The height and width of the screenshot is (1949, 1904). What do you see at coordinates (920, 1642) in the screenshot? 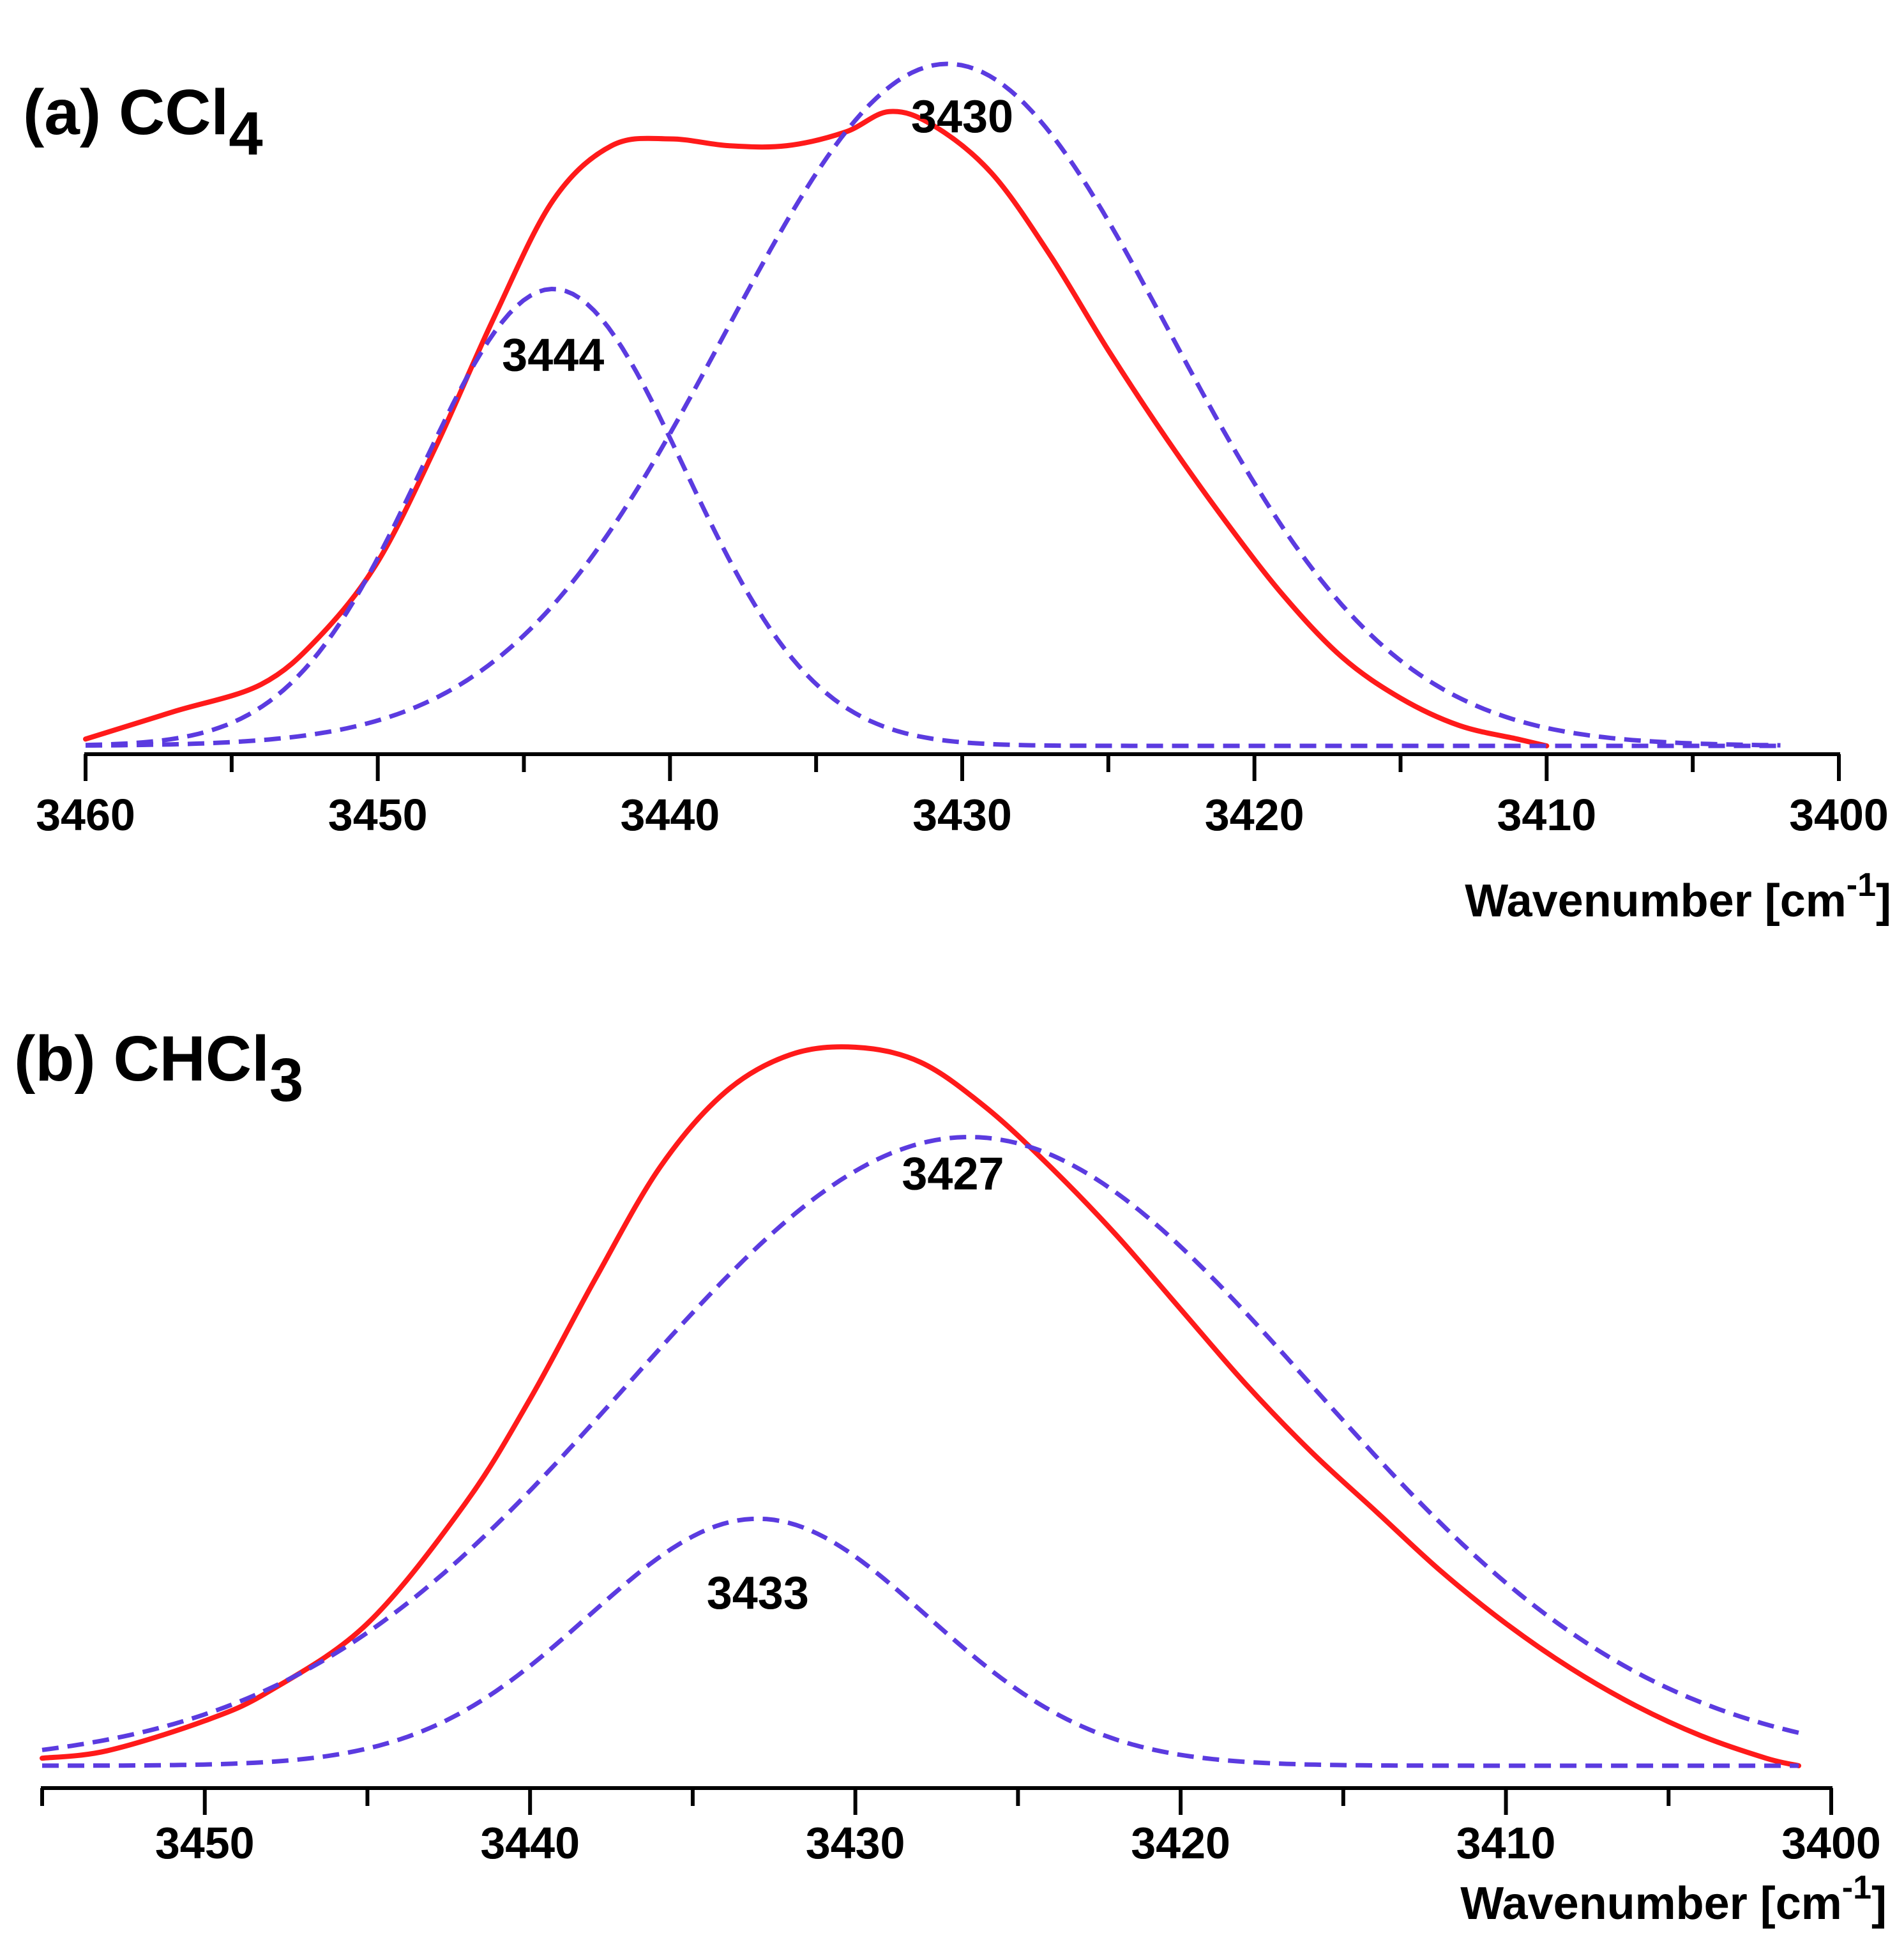
I see `component-curve` at bounding box center [920, 1642].